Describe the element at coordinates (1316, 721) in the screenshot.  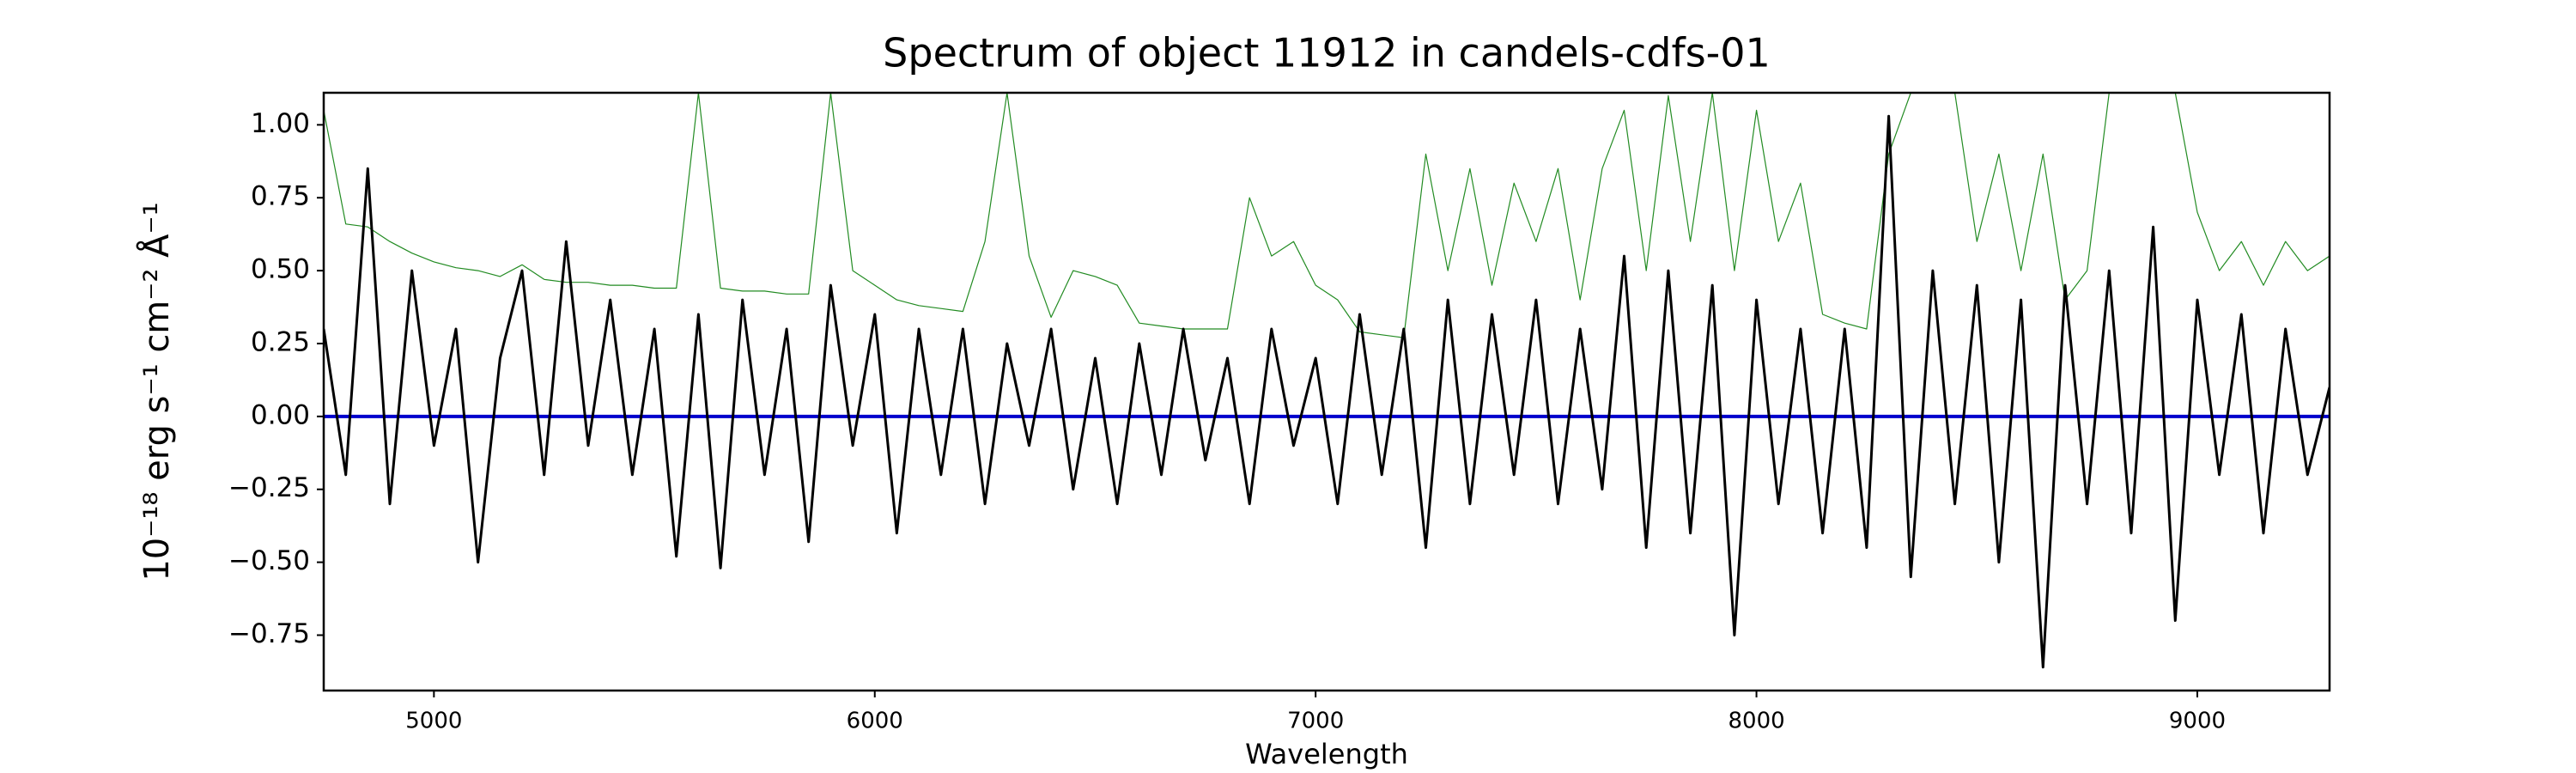
I see `x-tick-label: 7000` at that location.